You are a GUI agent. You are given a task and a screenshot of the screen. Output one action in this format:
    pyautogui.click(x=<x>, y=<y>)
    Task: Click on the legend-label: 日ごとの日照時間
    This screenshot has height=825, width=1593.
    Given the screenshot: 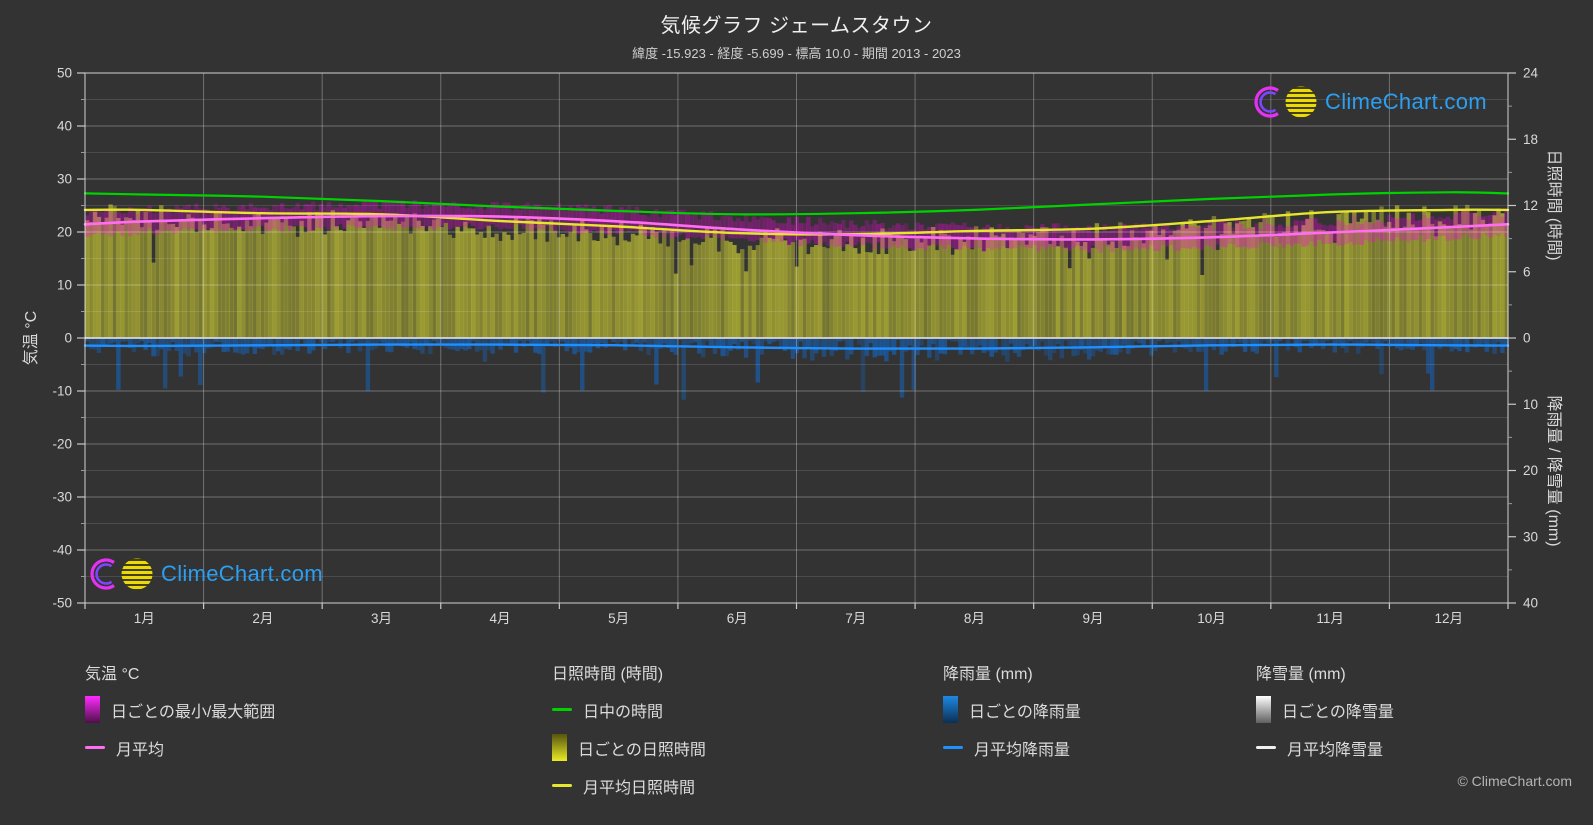 What is the action you would take?
    pyautogui.click(x=642, y=750)
    